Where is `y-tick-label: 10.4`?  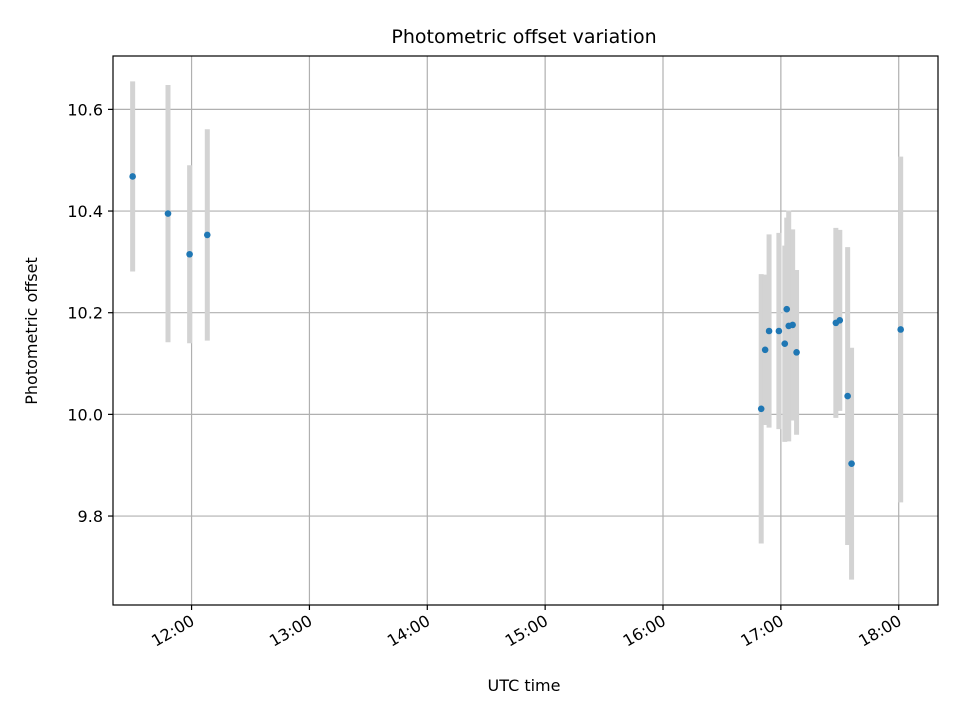 y-tick-label: 10.4 is located at coordinates (85, 211).